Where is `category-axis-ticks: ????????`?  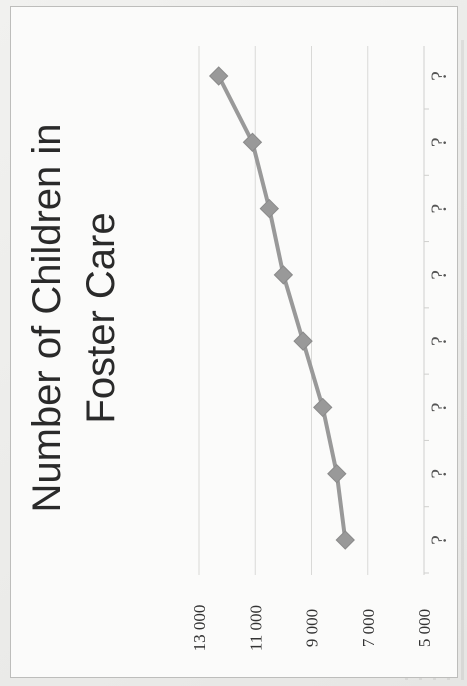
category-axis-ticks: ???????? is located at coordinates (437, 322).